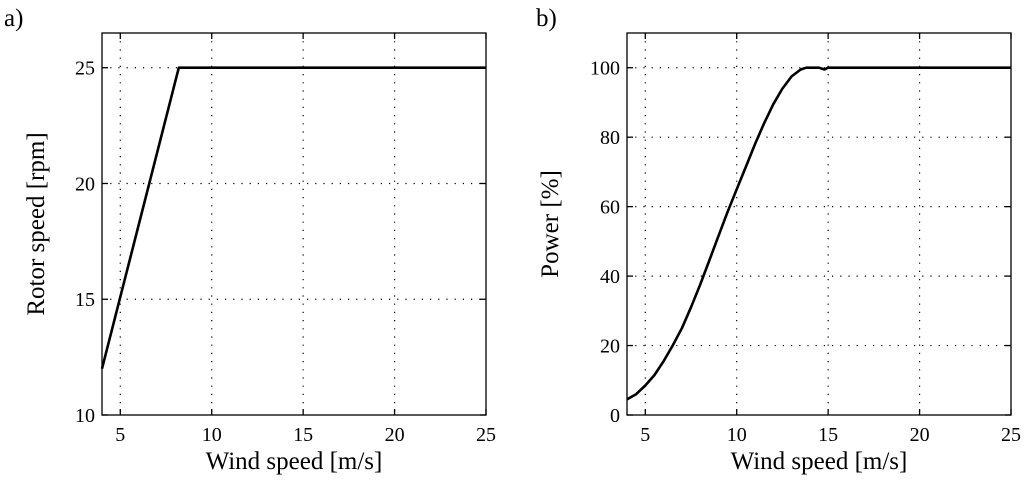 The width and height of the screenshot is (1025, 488). What do you see at coordinates (605, 69) in the screenshot?
I see `y-tick-label: 100` at bounding box center [605, 69].